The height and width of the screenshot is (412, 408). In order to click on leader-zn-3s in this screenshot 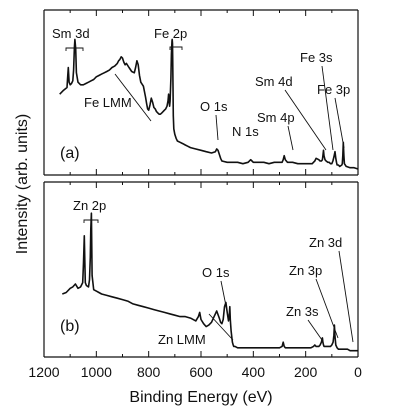, I will do `click(315, 330)`.